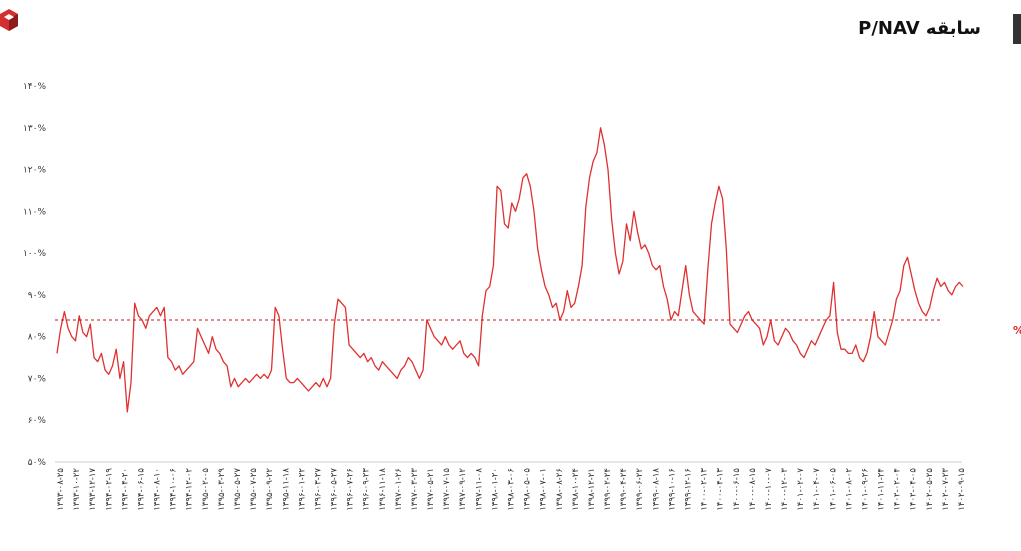 The image size is (1021, 551). What do you see at coordinates (930, 489) in the screenshot?
I see `x-tick-label: ۱۴۰۲-۰۵-۲۵` at bounding box center [930, 489].